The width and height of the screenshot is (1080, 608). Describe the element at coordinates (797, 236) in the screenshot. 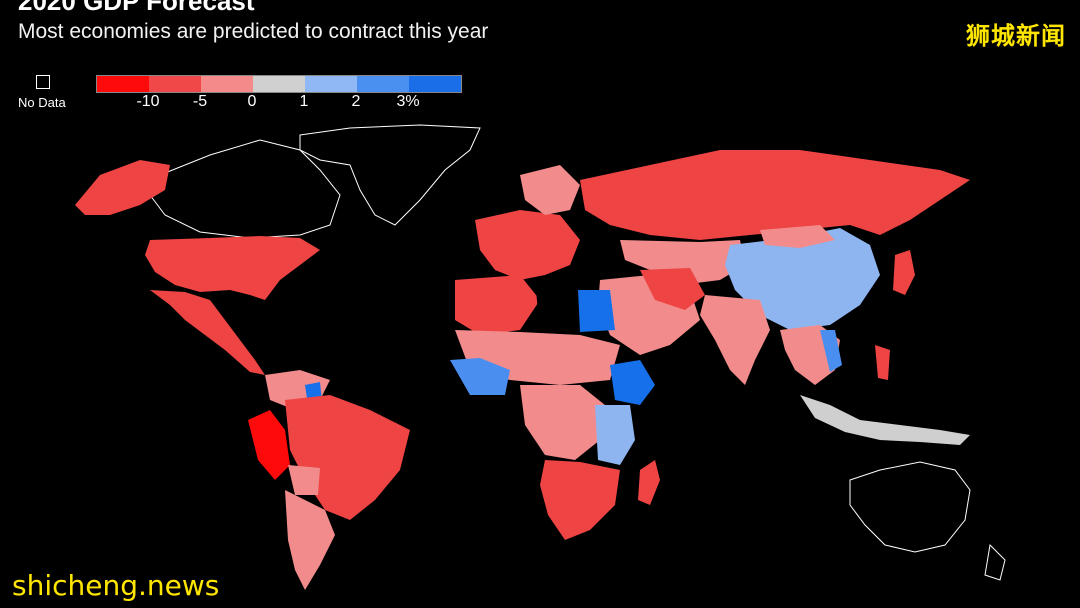

I see `region-mongolia` at that location.